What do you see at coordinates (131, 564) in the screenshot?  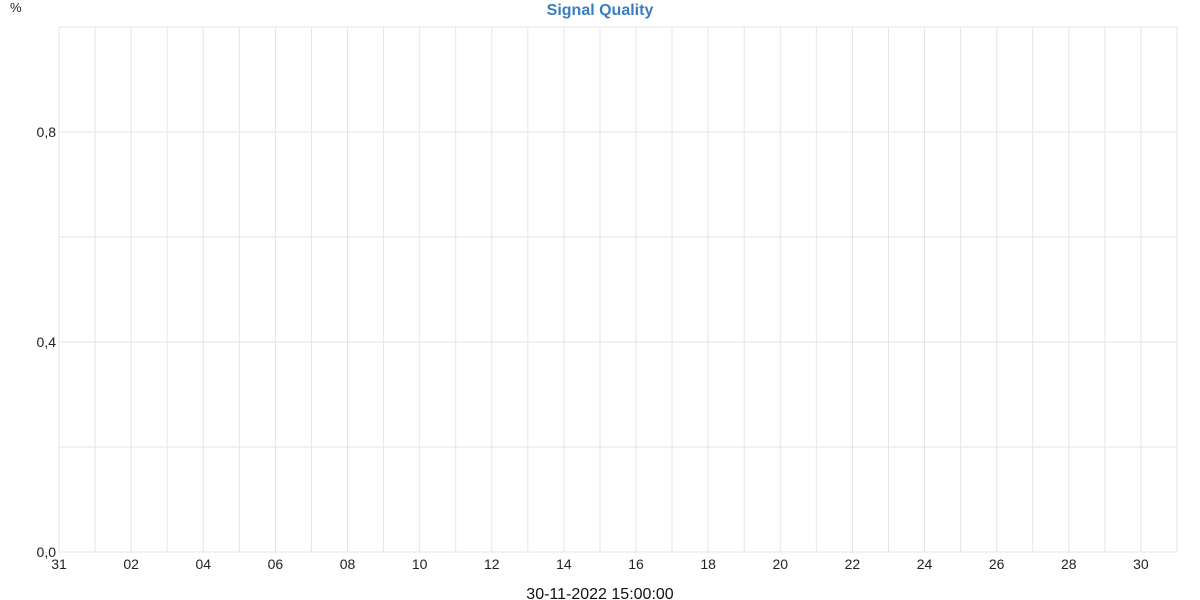 I see `x-tick-label: 02` at bounding box center [131, 564].